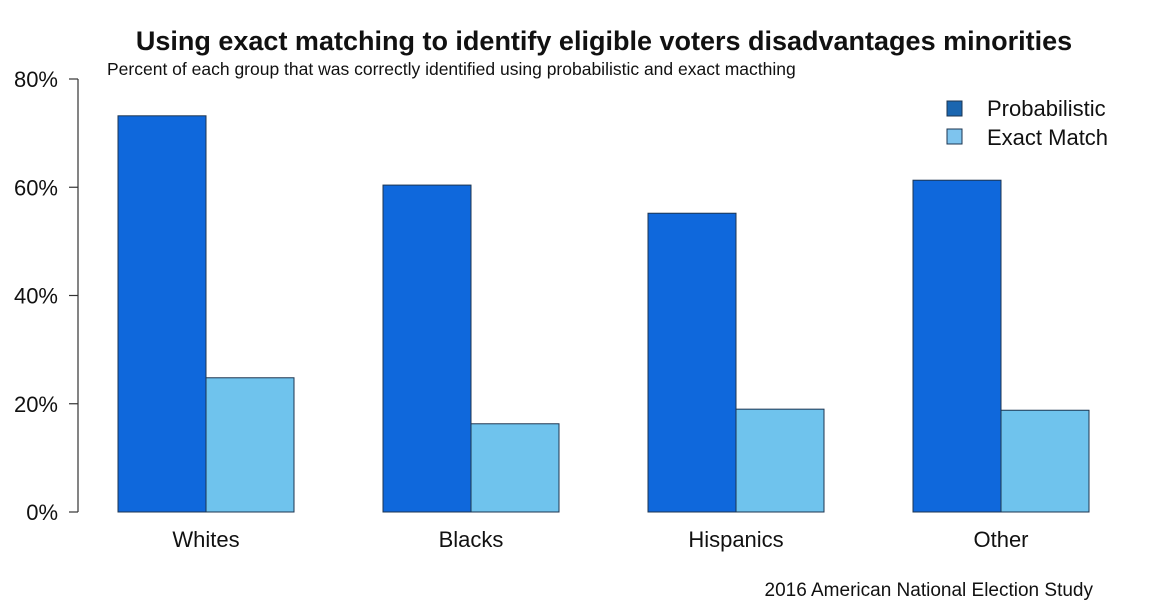  Describe the element at coordinates (957, 346) in the screenshot. I see `bar-other-probabilistic` at that location.